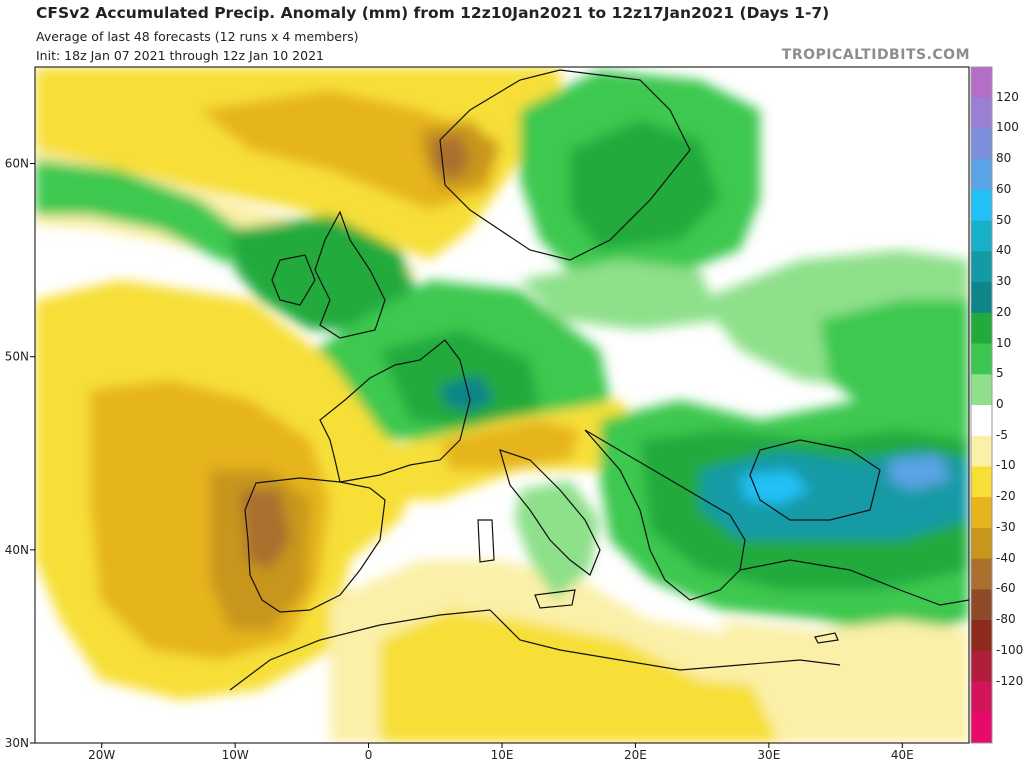 This screenshot has width=1024, height=763. What do you see at coordinates (1006, 557) in the screenshot?
I see `colorbar-level-label: -40` at bounding box center [1006, 557].